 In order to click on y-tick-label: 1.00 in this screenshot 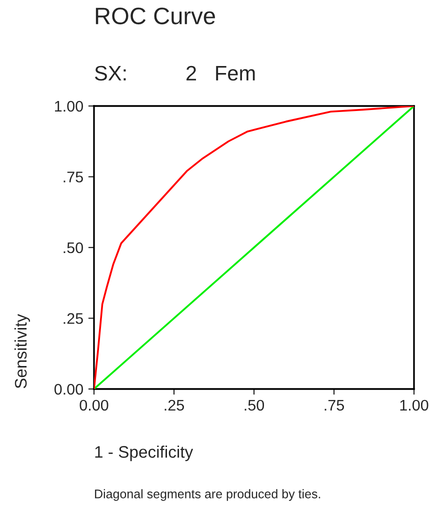, I will do `click(69, 106)`.